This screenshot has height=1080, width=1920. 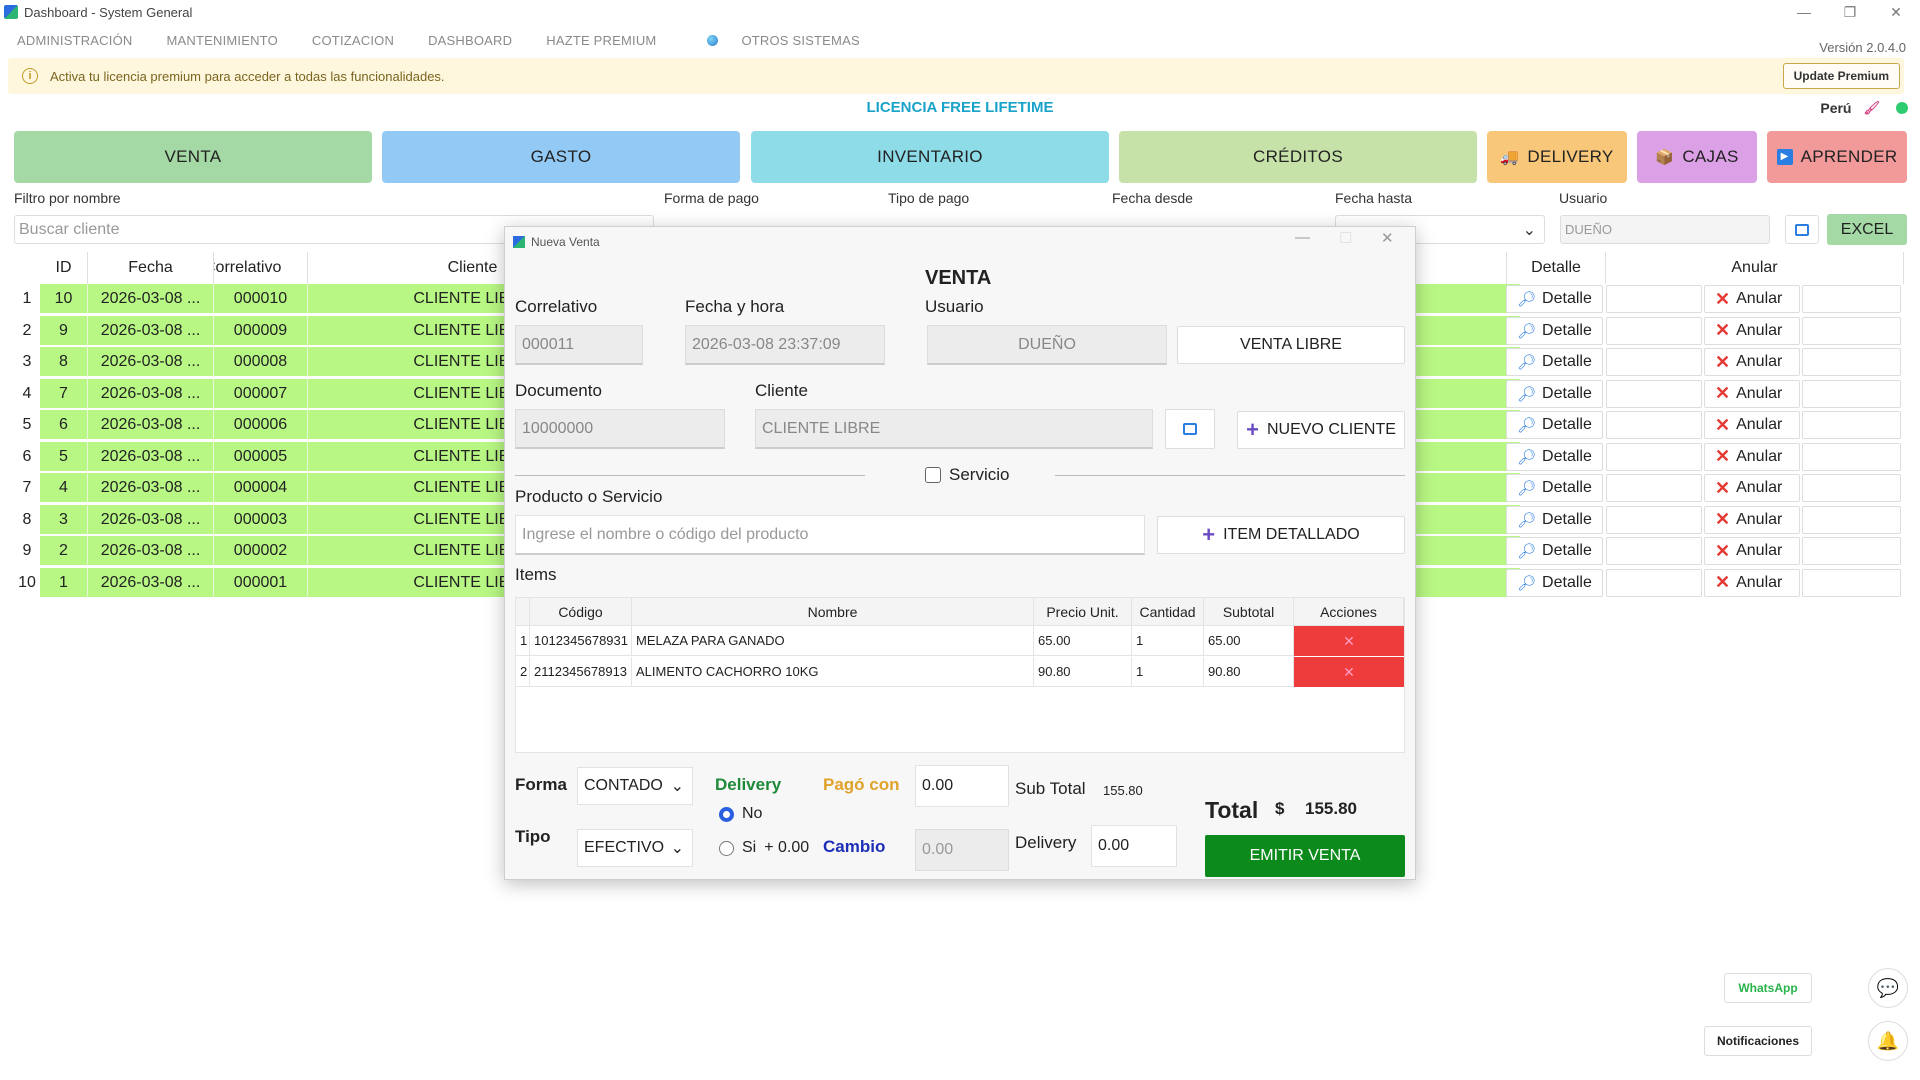 I want to click on row-number: 2, so click(x=27, y=330).